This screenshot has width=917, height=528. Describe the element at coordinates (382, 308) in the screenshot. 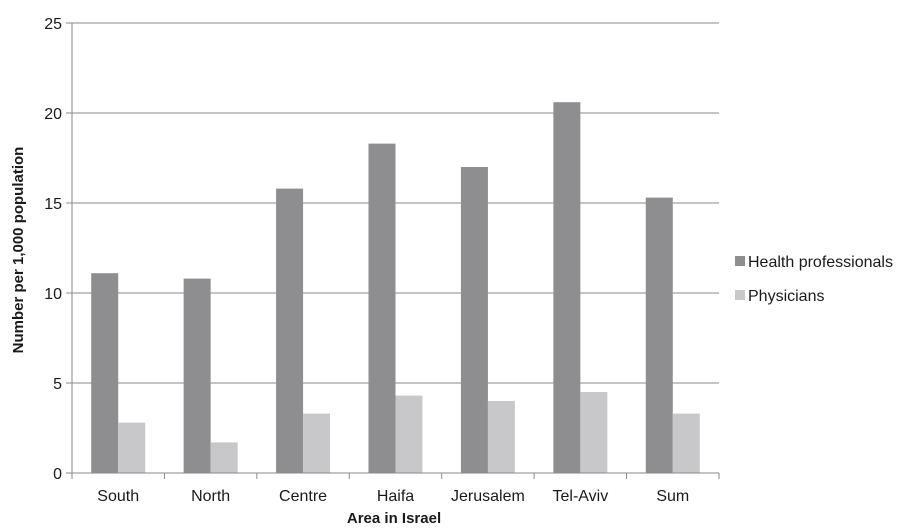

I see `bar-health-professionals-haifa` at that location.